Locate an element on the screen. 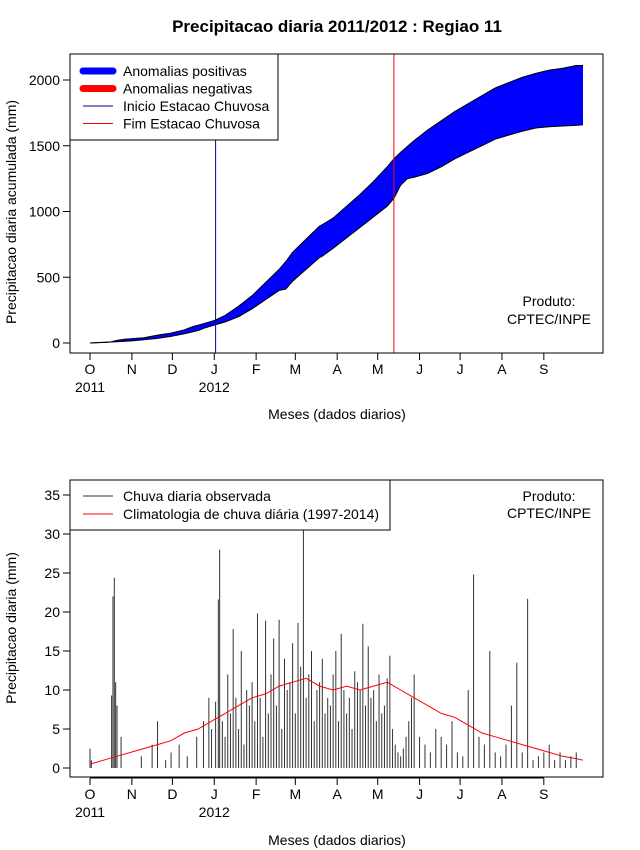  panel2-y-tick-label: 10 is located at coordinates (52, 690).